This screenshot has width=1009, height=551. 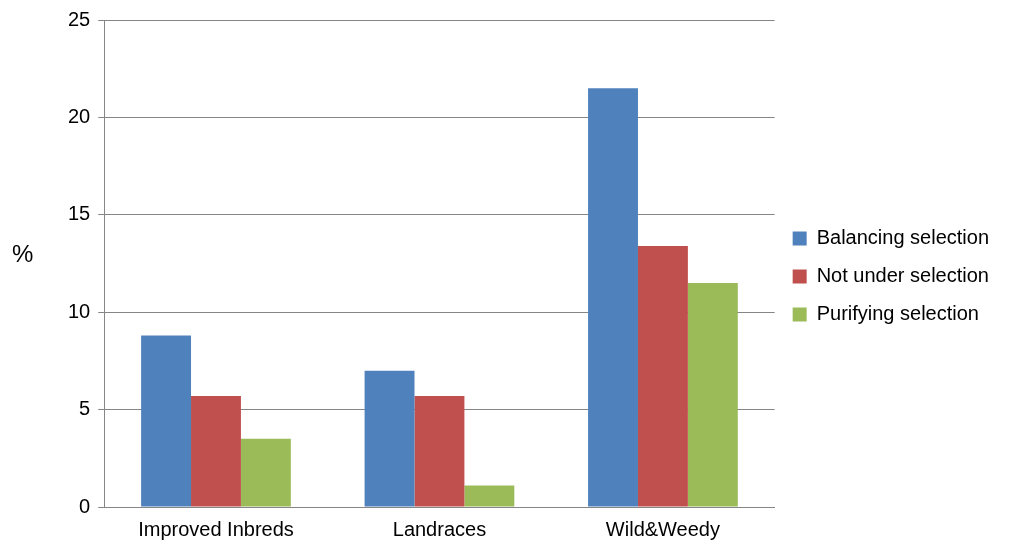 I want to click on y-tick-label: 0, so click(x=85, y=505).